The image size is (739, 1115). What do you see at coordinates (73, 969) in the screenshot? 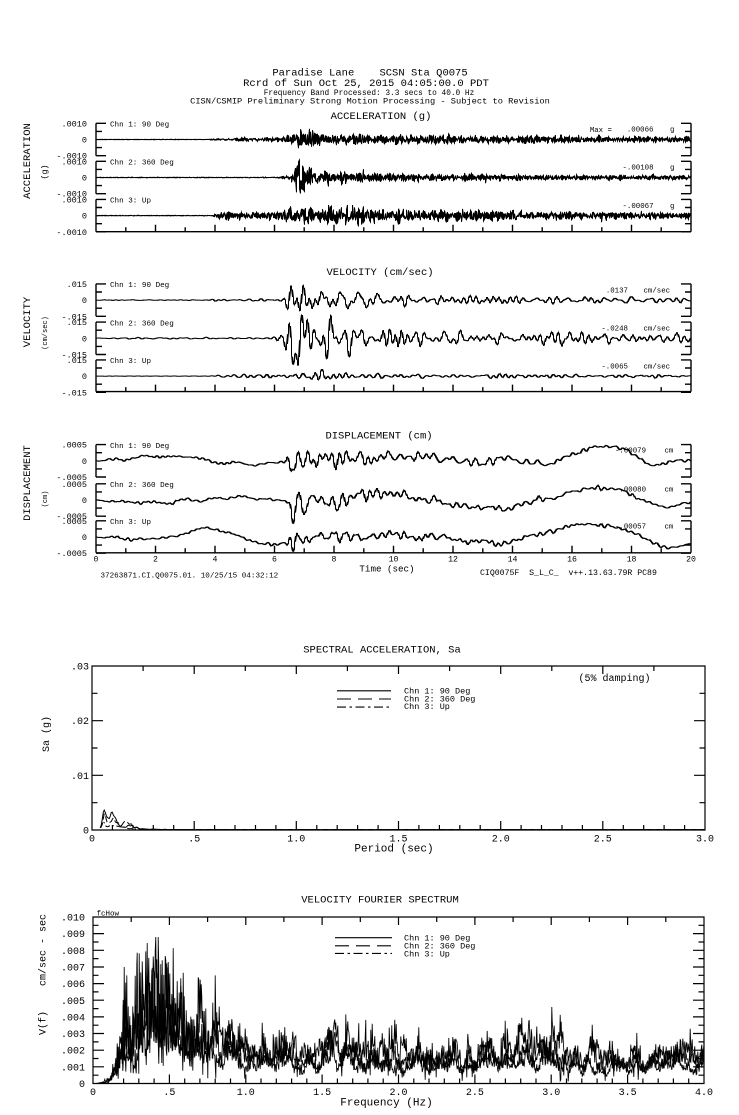
I see `svg-text: .007` at bounding box center [73, 969].